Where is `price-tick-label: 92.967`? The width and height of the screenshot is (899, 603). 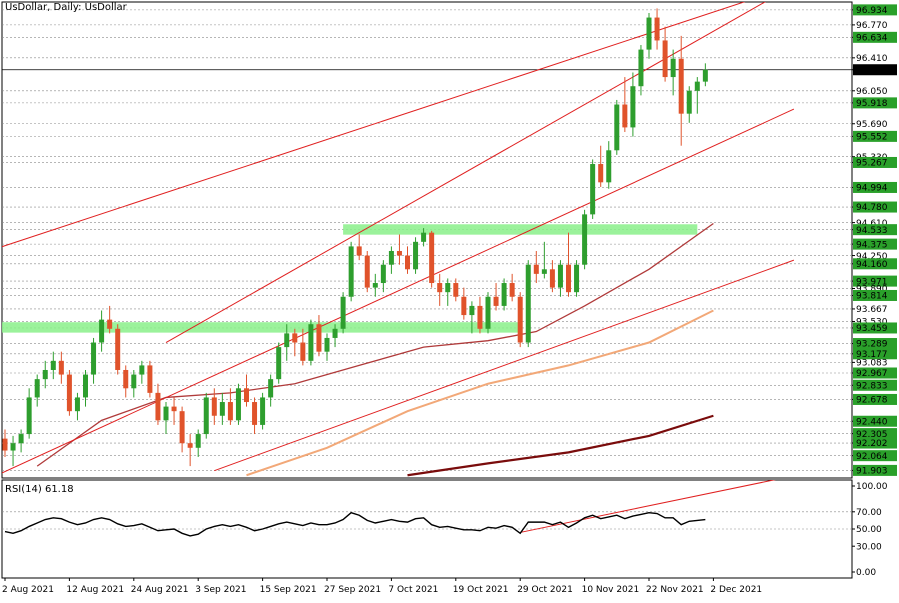
price-tick-label: 92.967 is located at coordinates (872, 374).